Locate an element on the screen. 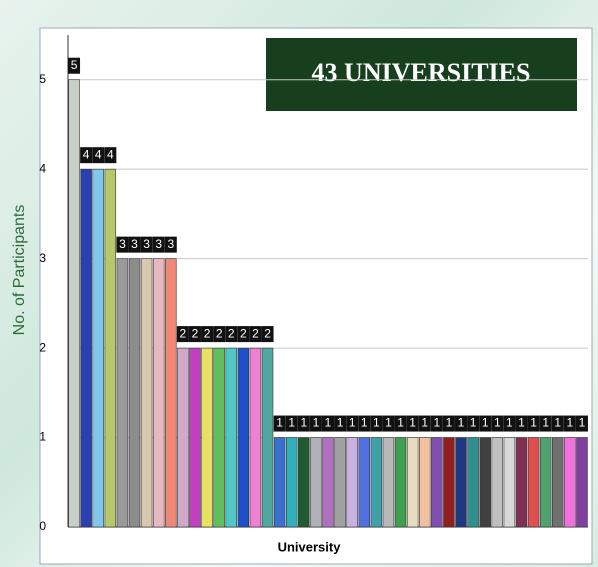 This screenshot has width=598, height=567. y-tick-label: 1 is located at coordinates (42, 437).